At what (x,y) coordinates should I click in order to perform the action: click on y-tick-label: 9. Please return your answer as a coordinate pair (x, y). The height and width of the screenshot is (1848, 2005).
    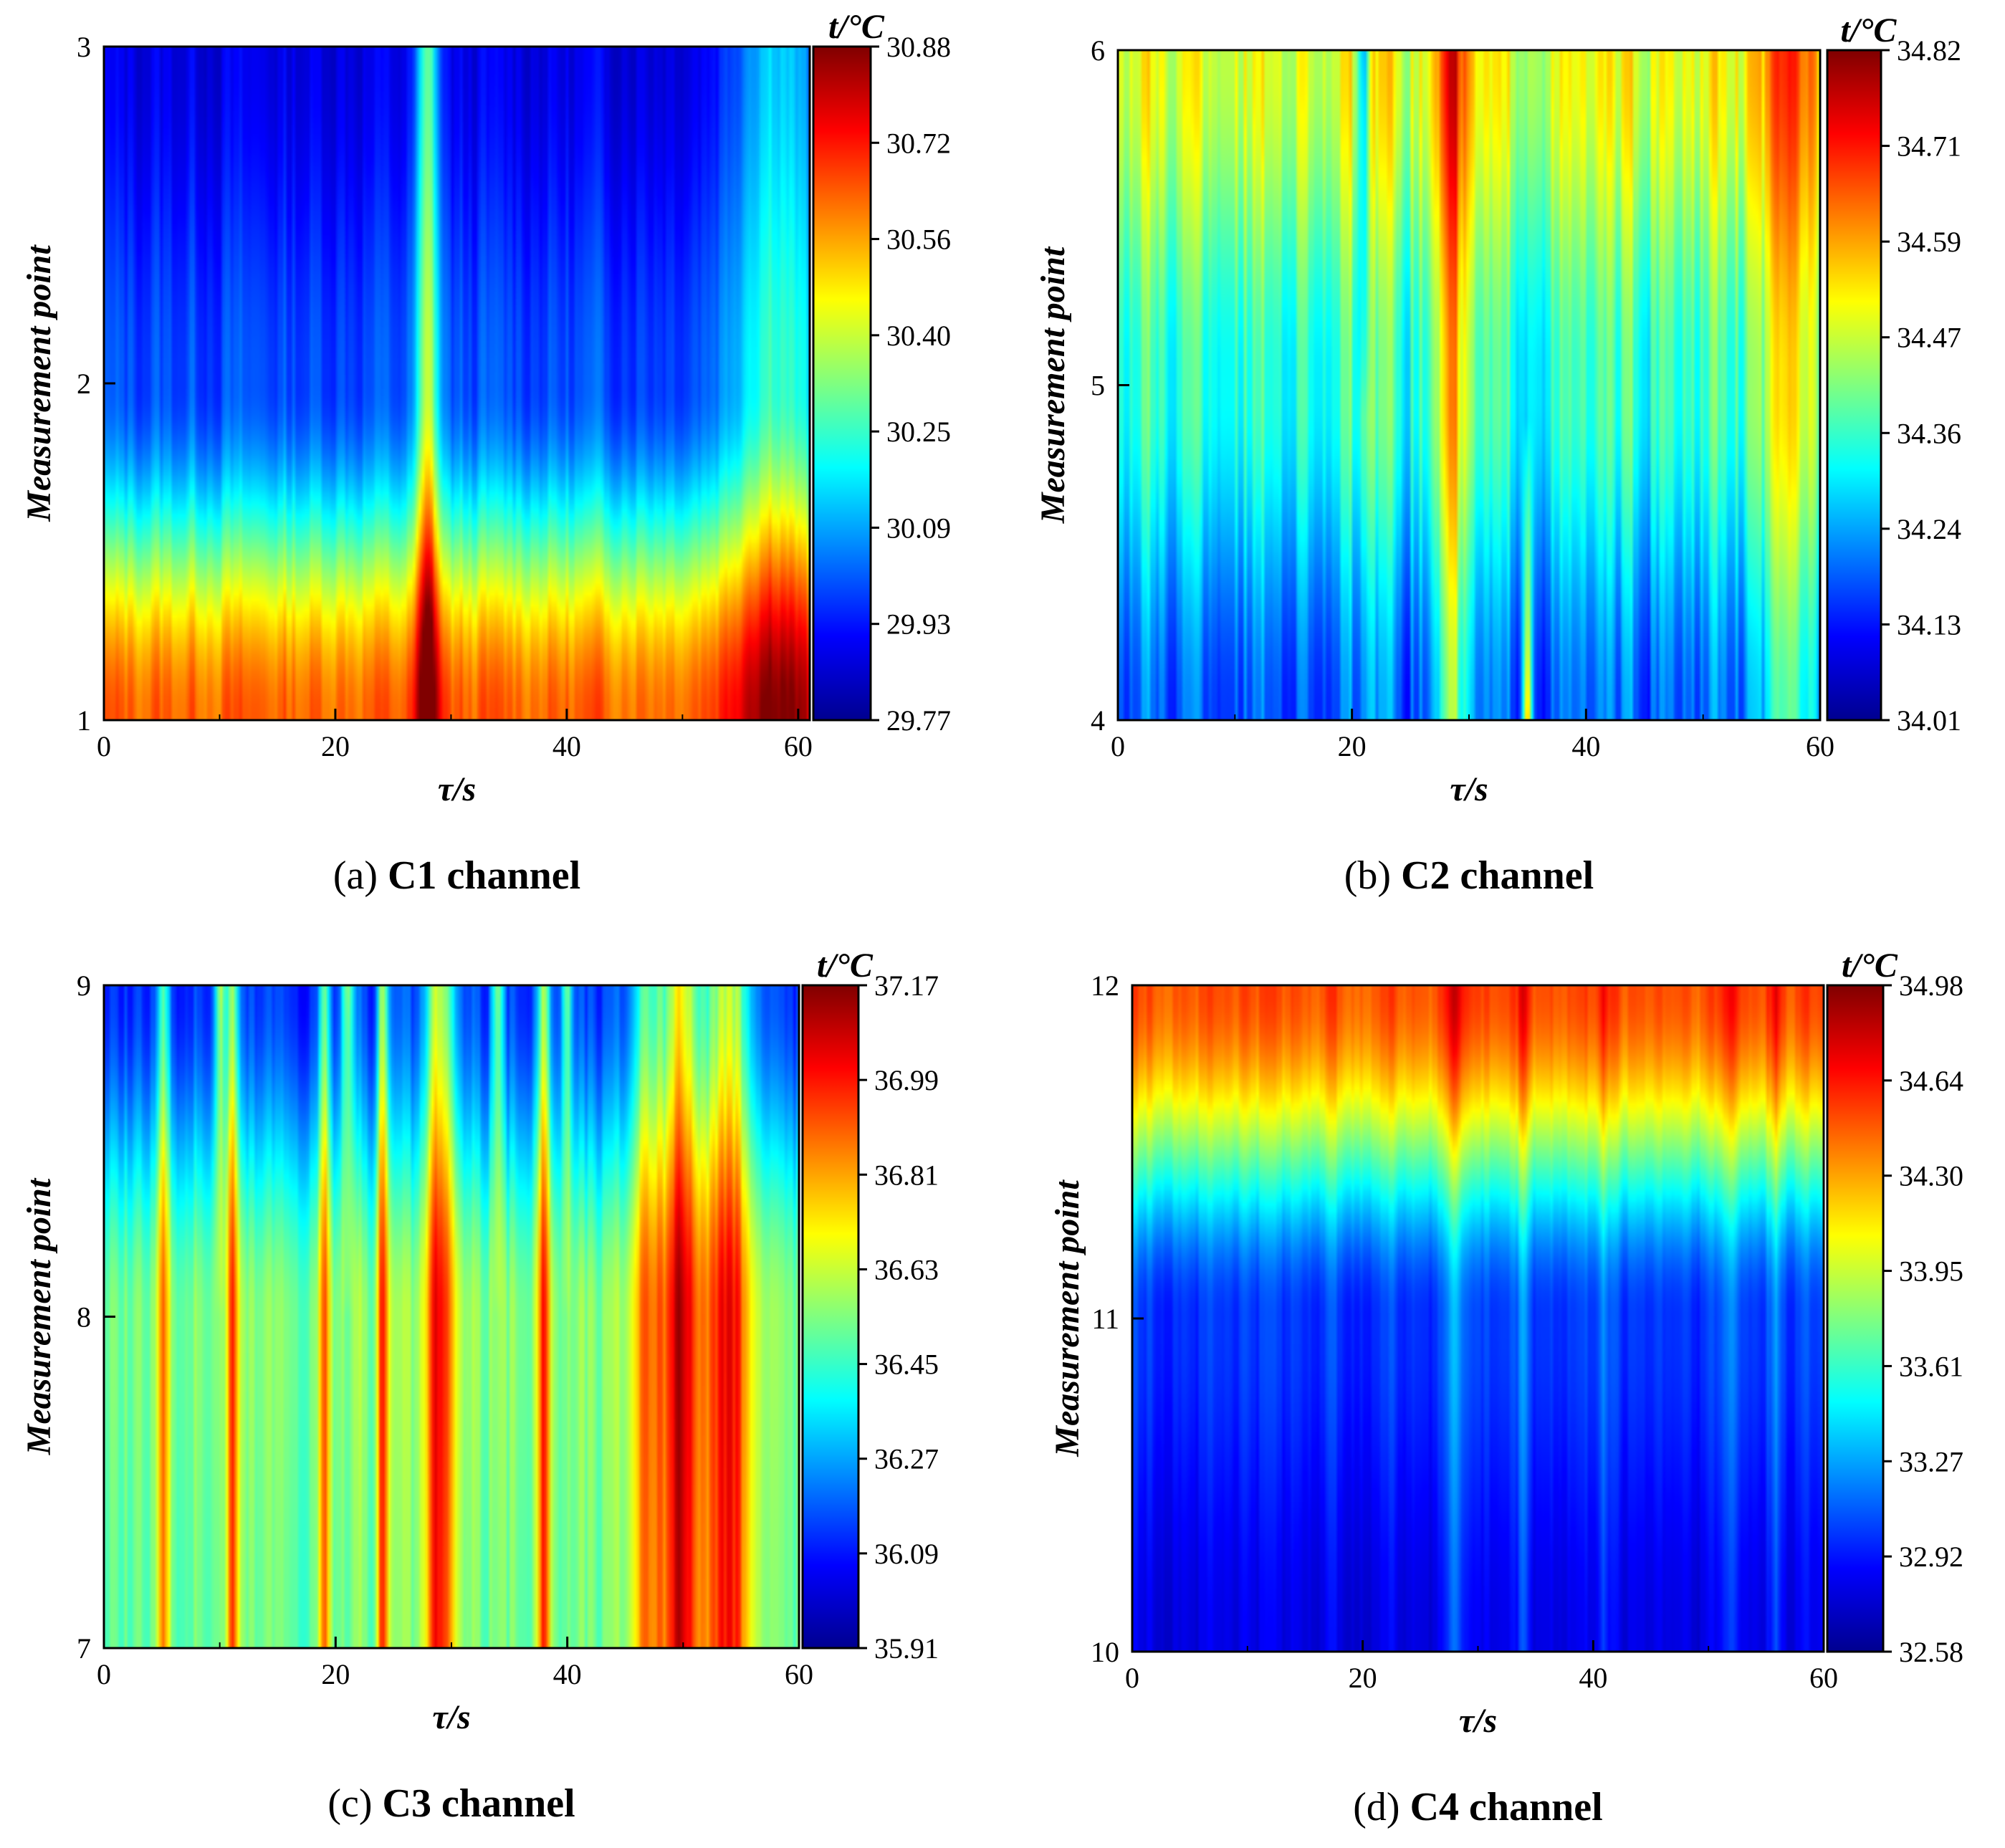
    Looking at the image, I should click on (84, 986).